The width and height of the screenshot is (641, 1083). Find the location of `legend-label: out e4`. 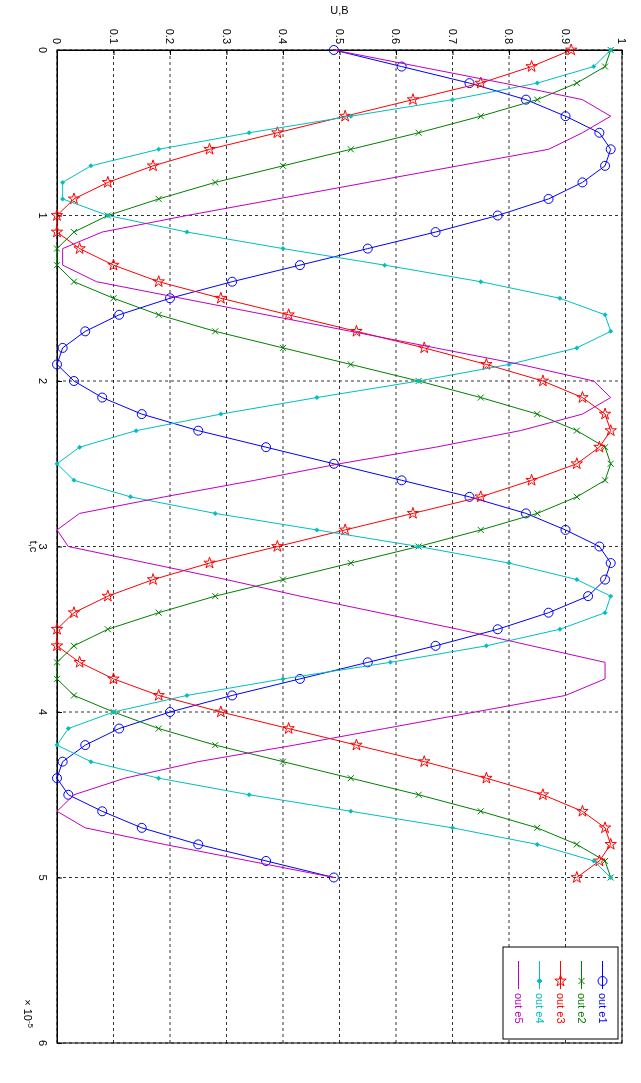

legend-label: out e4 is located at coordinates (539, 1008).